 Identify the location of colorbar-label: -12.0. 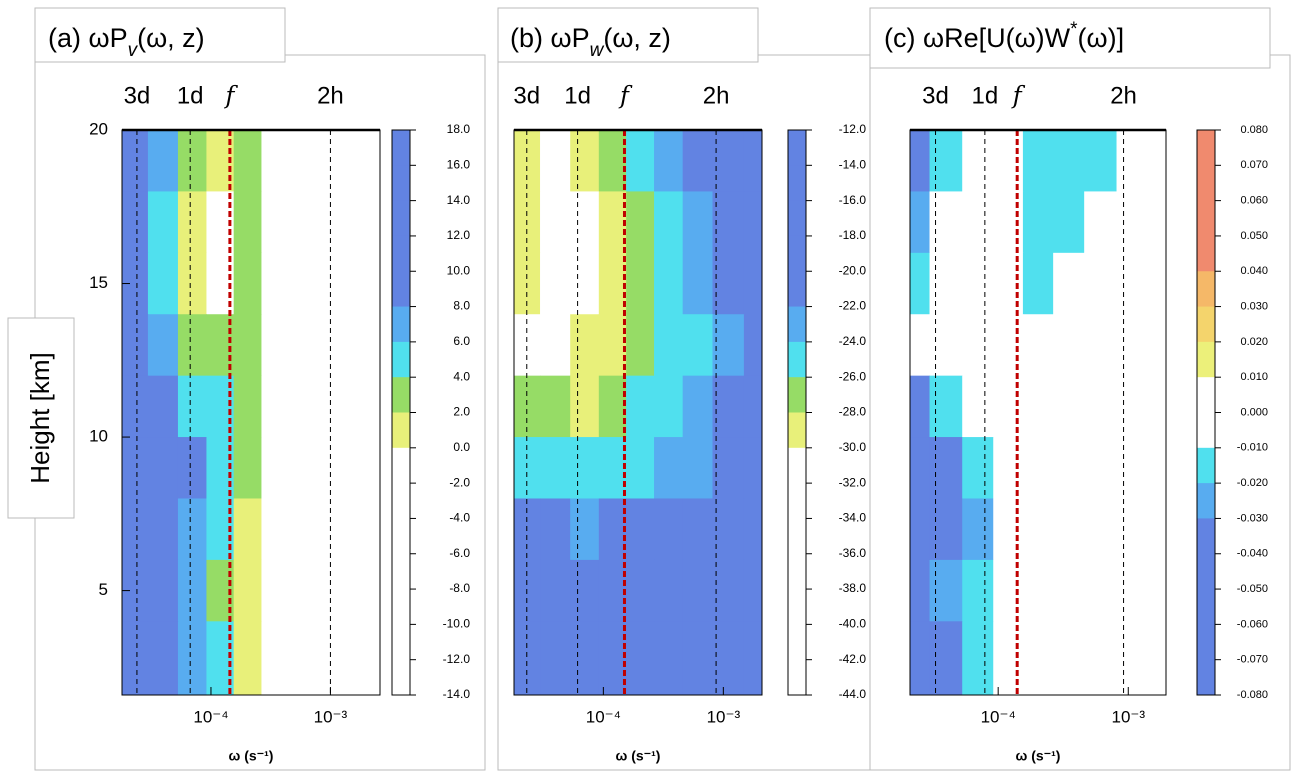
(853, 129).